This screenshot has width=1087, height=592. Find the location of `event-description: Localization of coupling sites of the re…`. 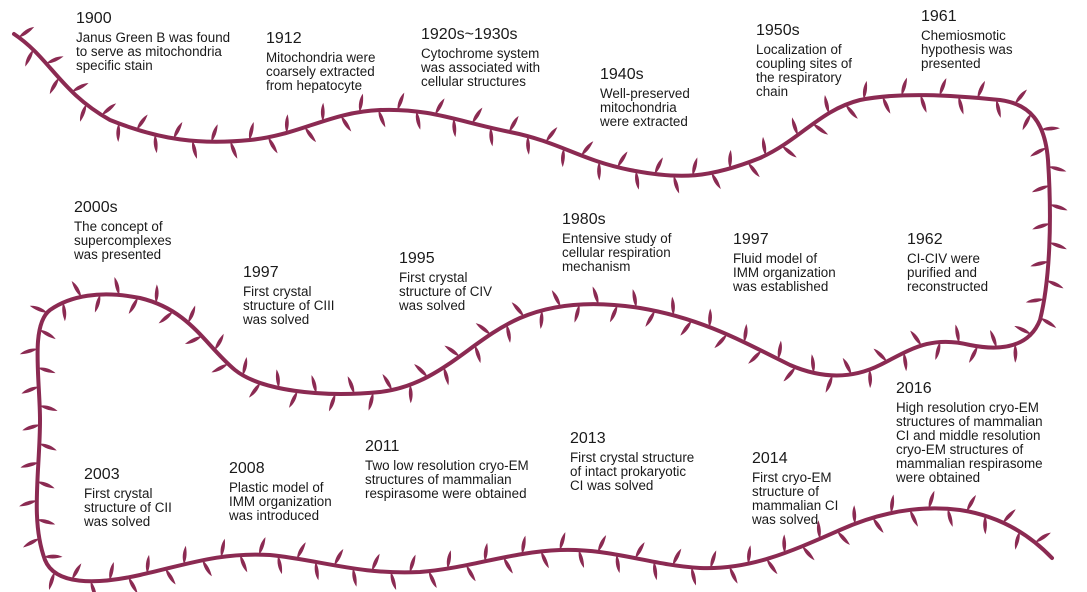

event-description: Localization of coupling sites of the re… is located at coordinates (804, 70).